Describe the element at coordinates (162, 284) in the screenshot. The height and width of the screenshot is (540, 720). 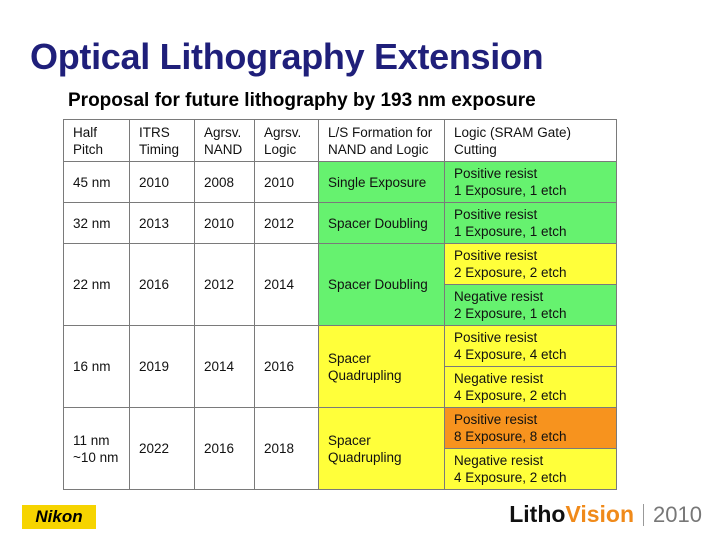
I see `itrs-timing-cell: 2016` at that location.